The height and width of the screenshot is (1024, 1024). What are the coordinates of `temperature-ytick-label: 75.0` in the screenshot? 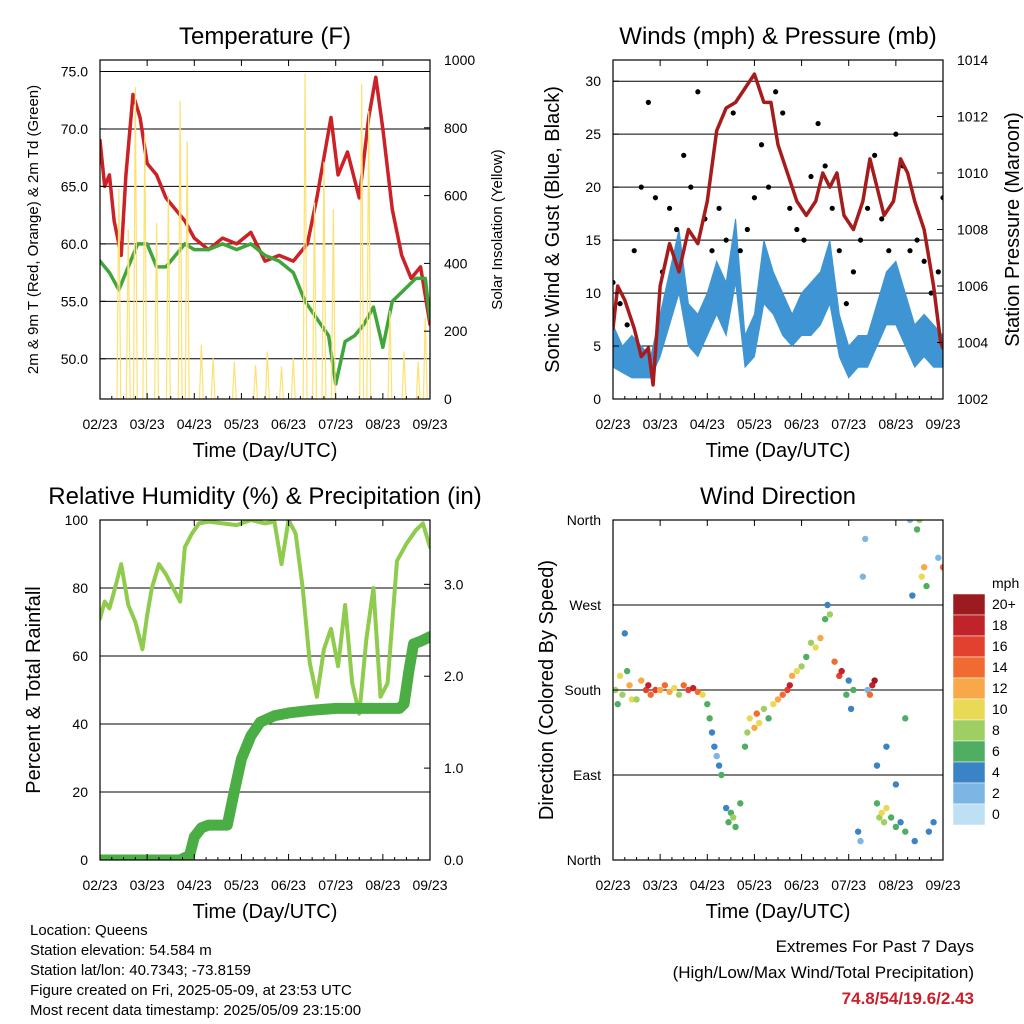 It's located at (74, 71).